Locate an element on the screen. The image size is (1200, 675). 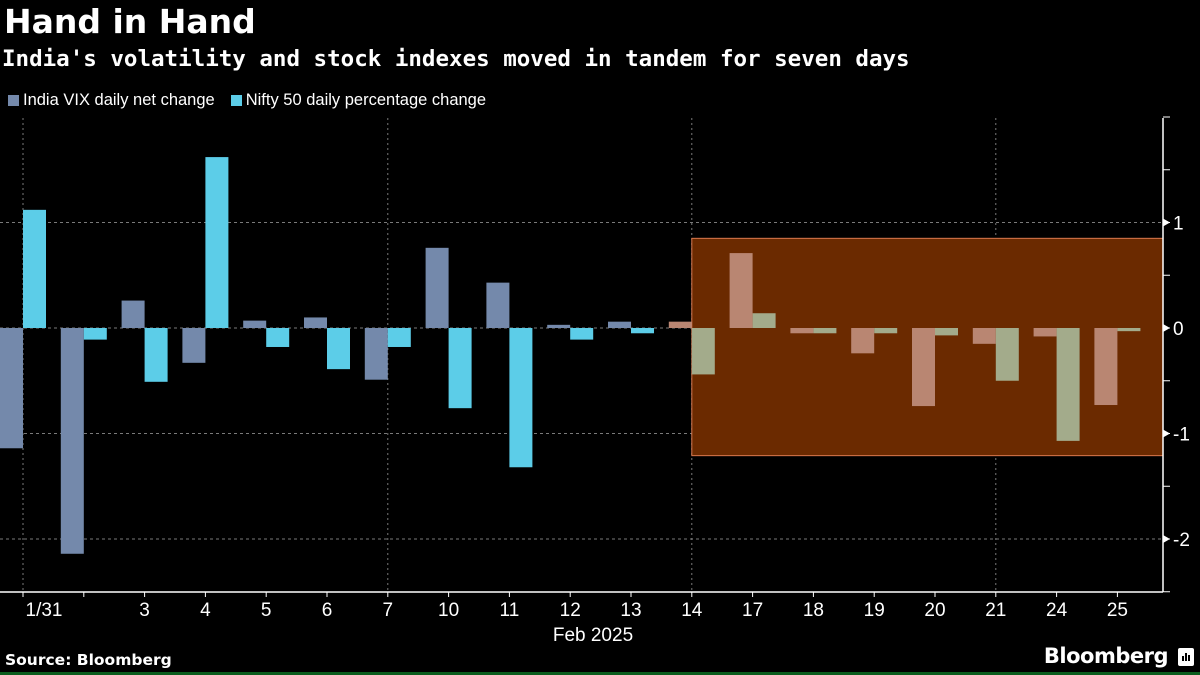
x-tick-label: 1/31 is located at coordinates (44, 610).